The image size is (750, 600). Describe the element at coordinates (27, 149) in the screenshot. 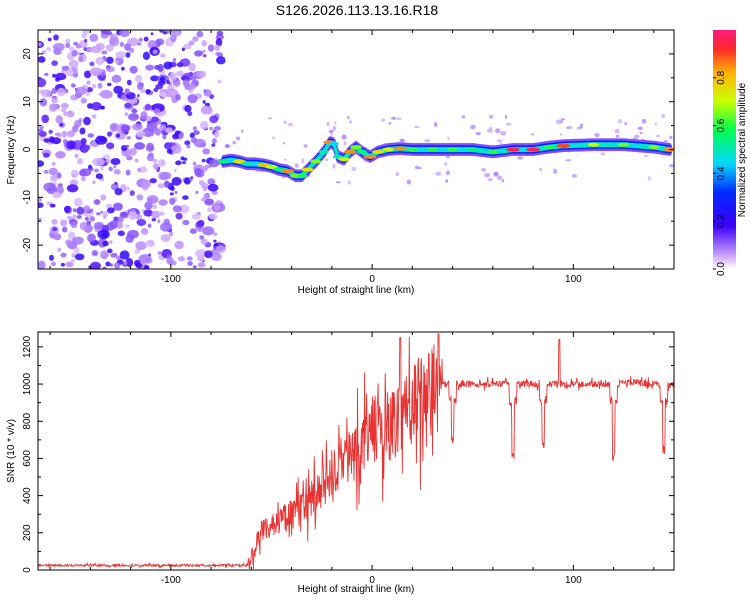

I see `y-tick-label: 0` at that location.